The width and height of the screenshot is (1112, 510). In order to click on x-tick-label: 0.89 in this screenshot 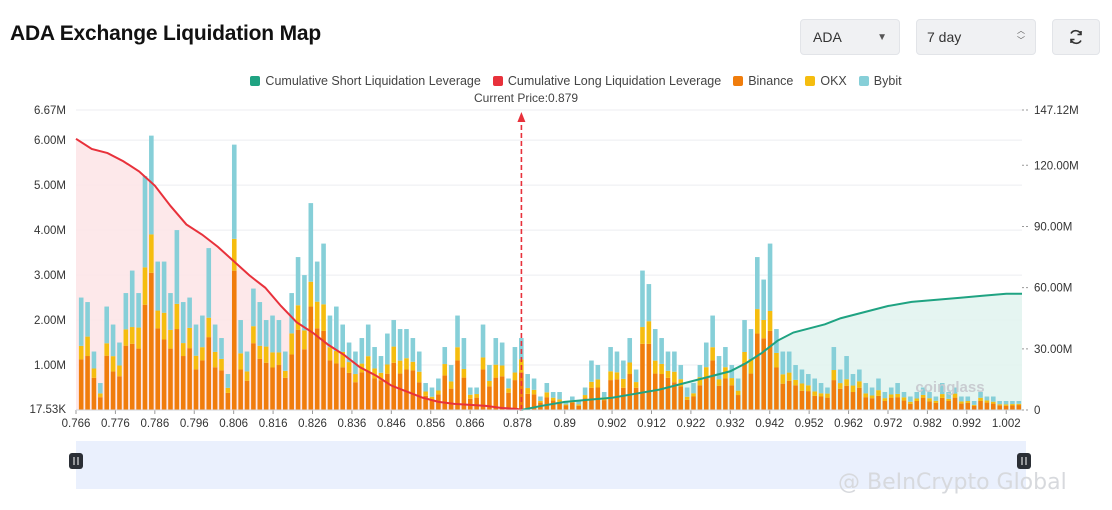, I will do `click(565, 424)`.